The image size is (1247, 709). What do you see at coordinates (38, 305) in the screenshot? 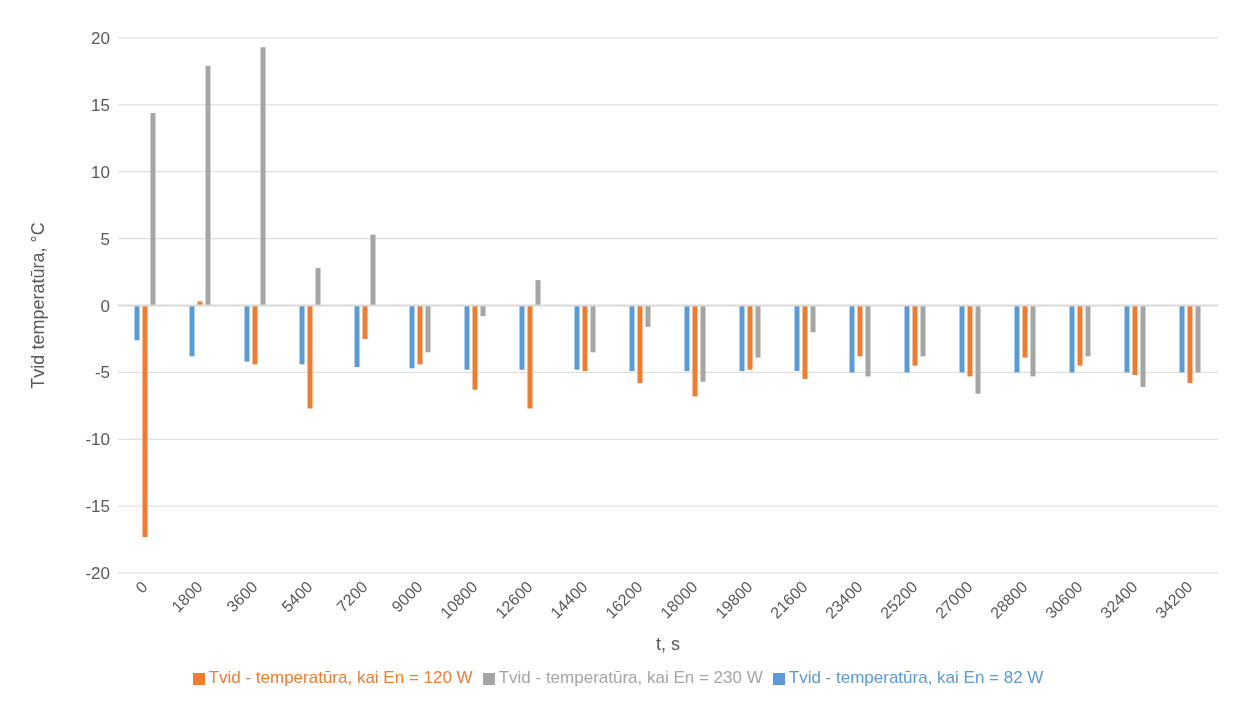
I see `y-axis-title: Tvid temperatūra, °C` at bounding box center [38, 305].